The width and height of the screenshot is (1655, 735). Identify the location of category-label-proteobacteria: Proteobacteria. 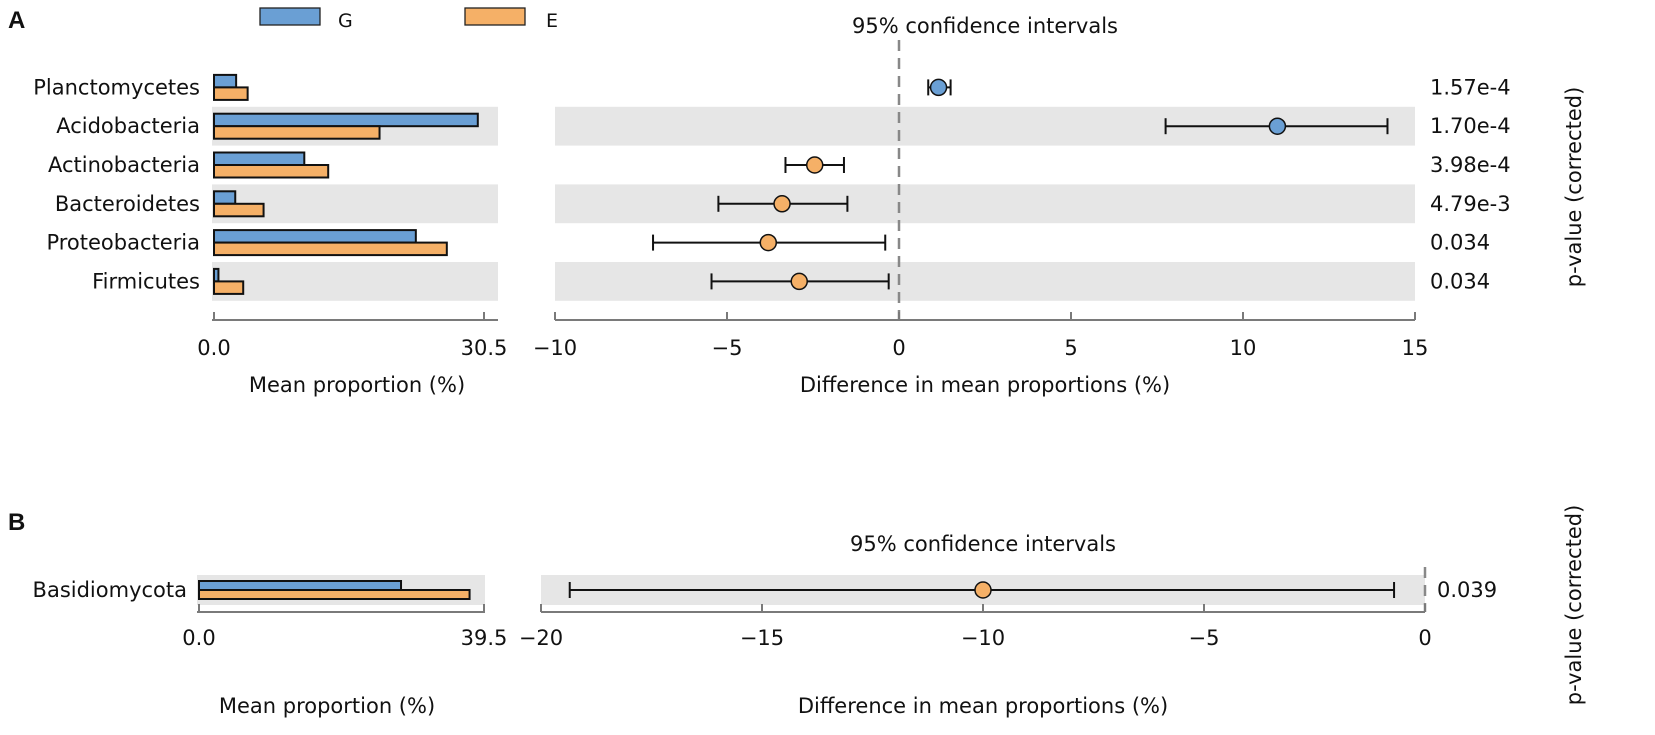
(123, 243).